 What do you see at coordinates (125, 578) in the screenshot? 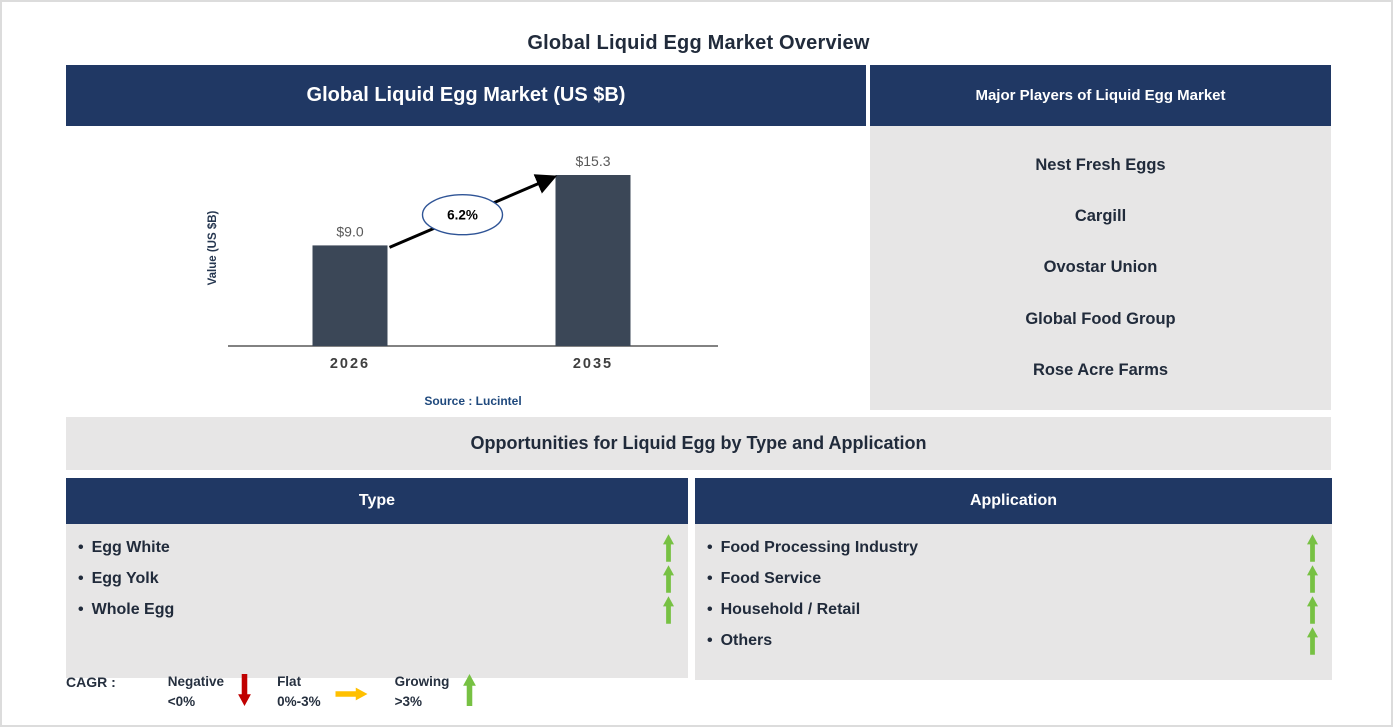
I see `opportunity-label: Egg Yolk` at bounding box center [125, 578].